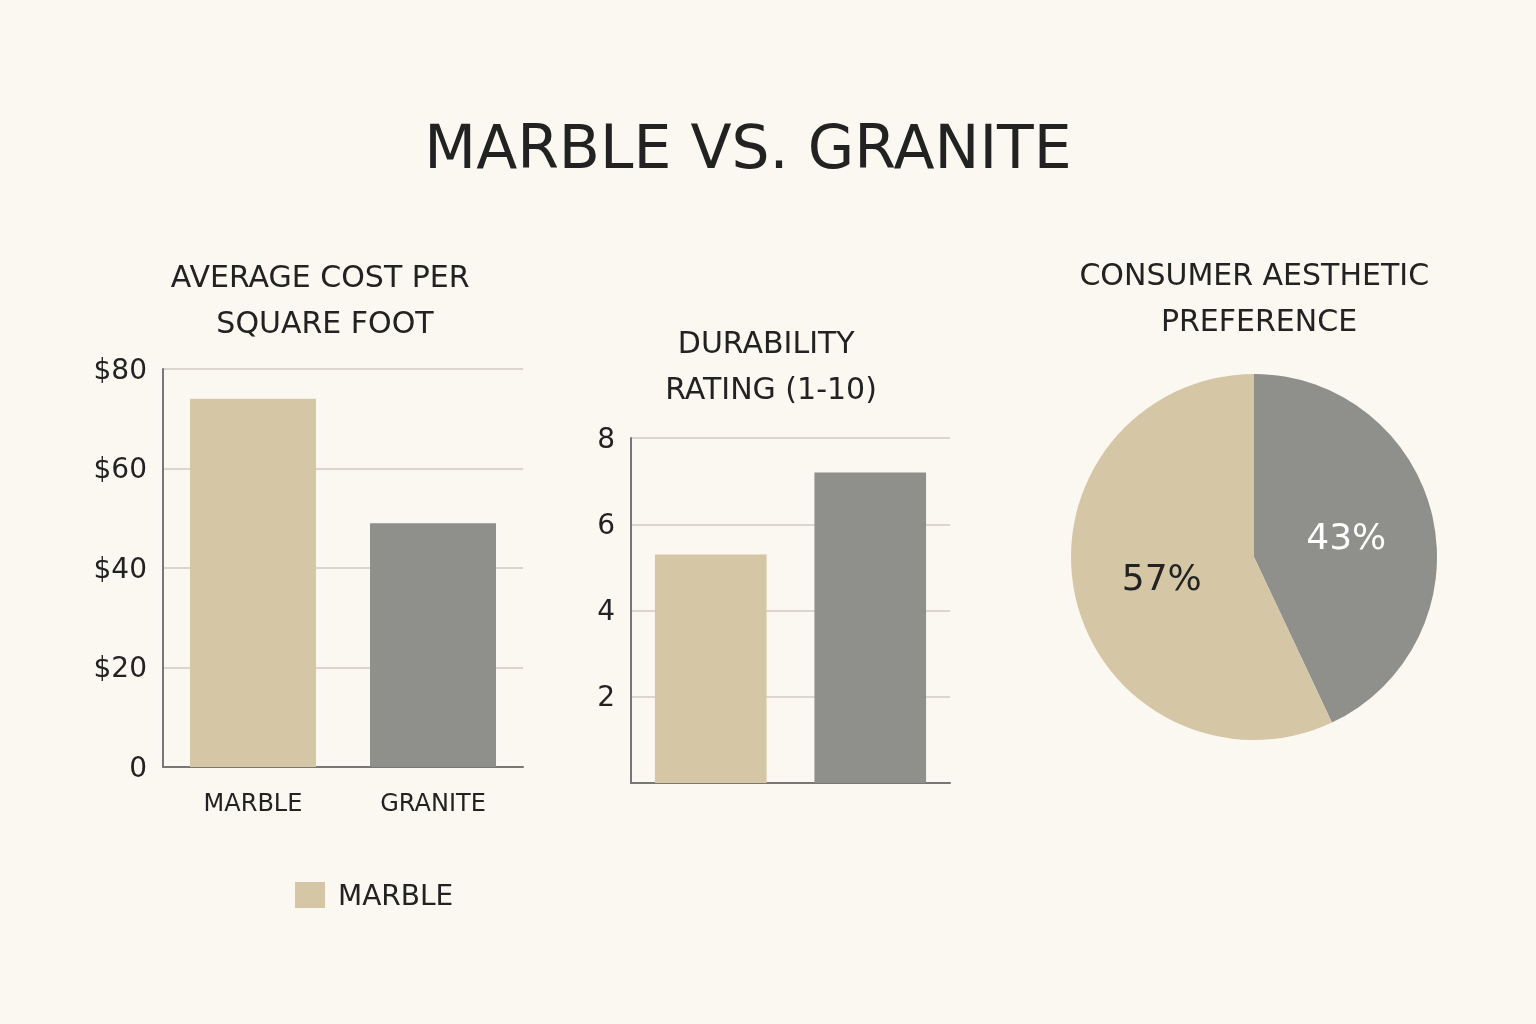 The image size is (1536, 1024). I want to click on chart-subtitle: AVERAGE COST PER SQUARE FOOT, so click(325, 299).